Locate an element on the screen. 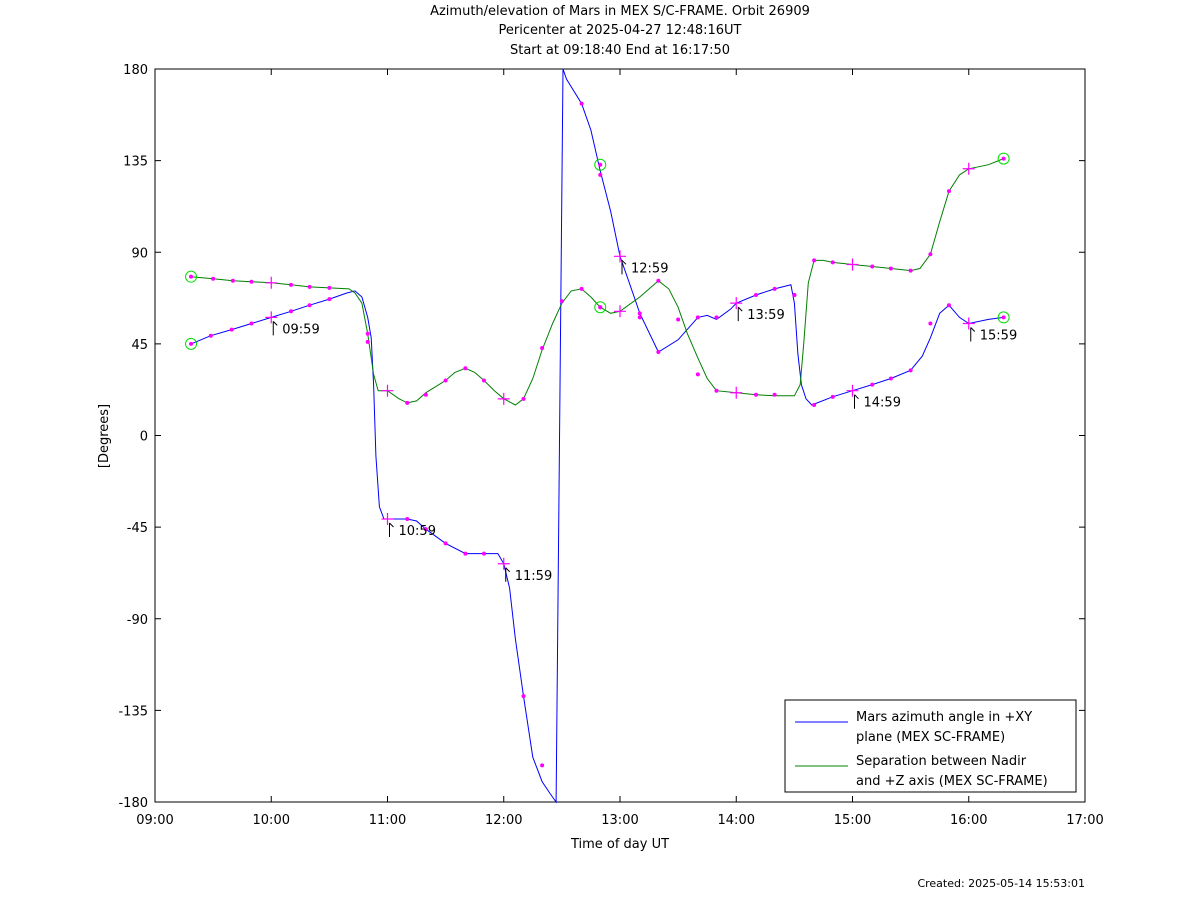  y-tick-label: -180 is located at coordinates (133, 803).